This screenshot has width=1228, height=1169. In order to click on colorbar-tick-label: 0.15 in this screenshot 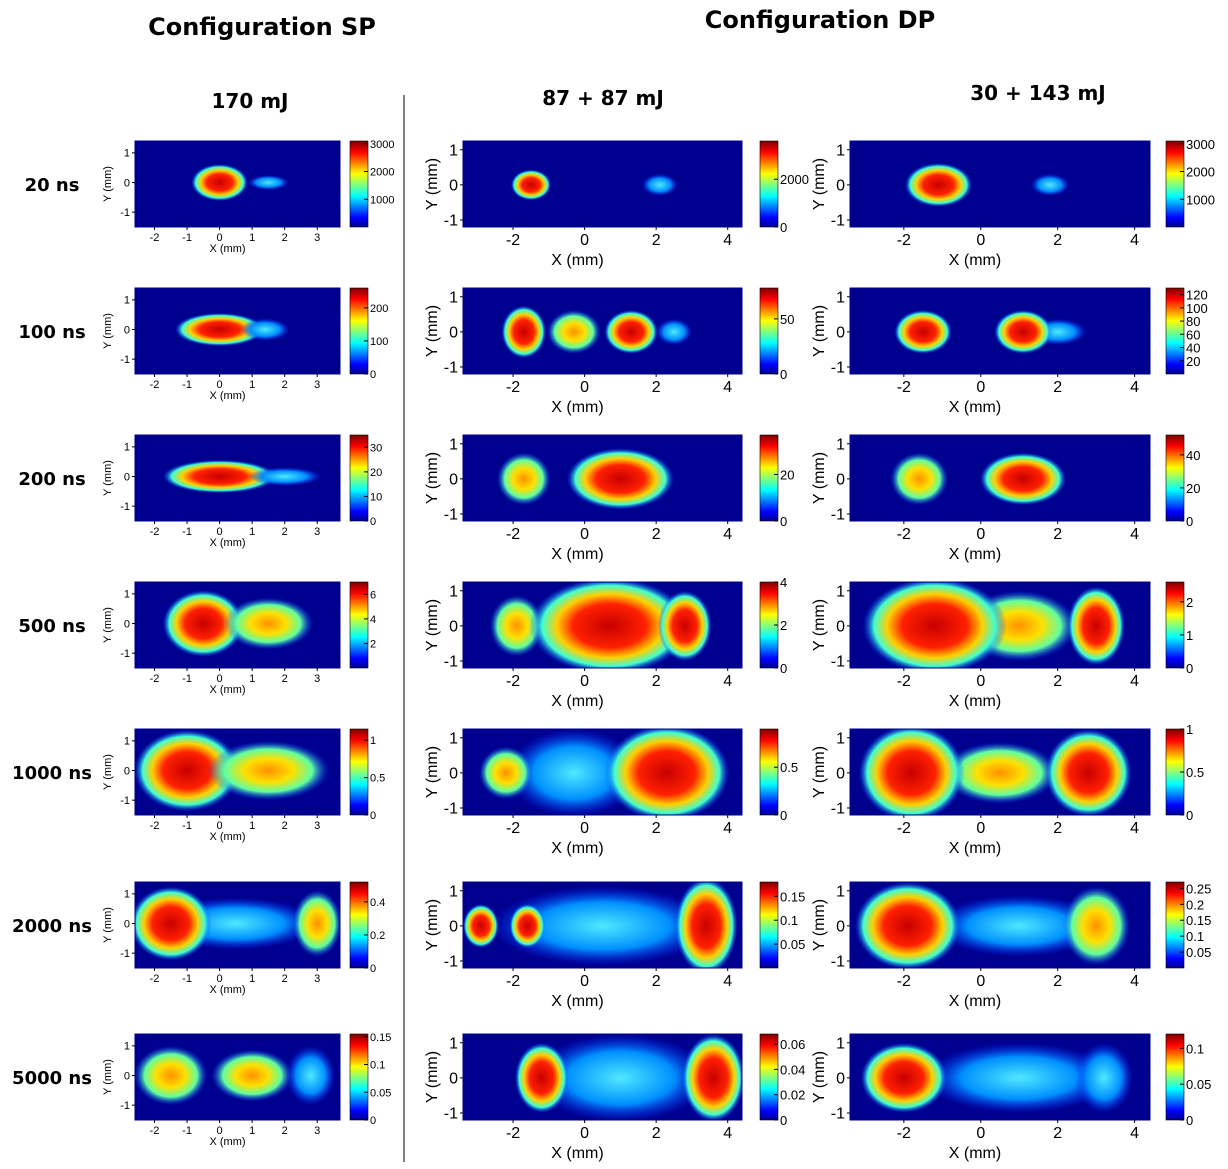, I will do `click(380, 1038)`.